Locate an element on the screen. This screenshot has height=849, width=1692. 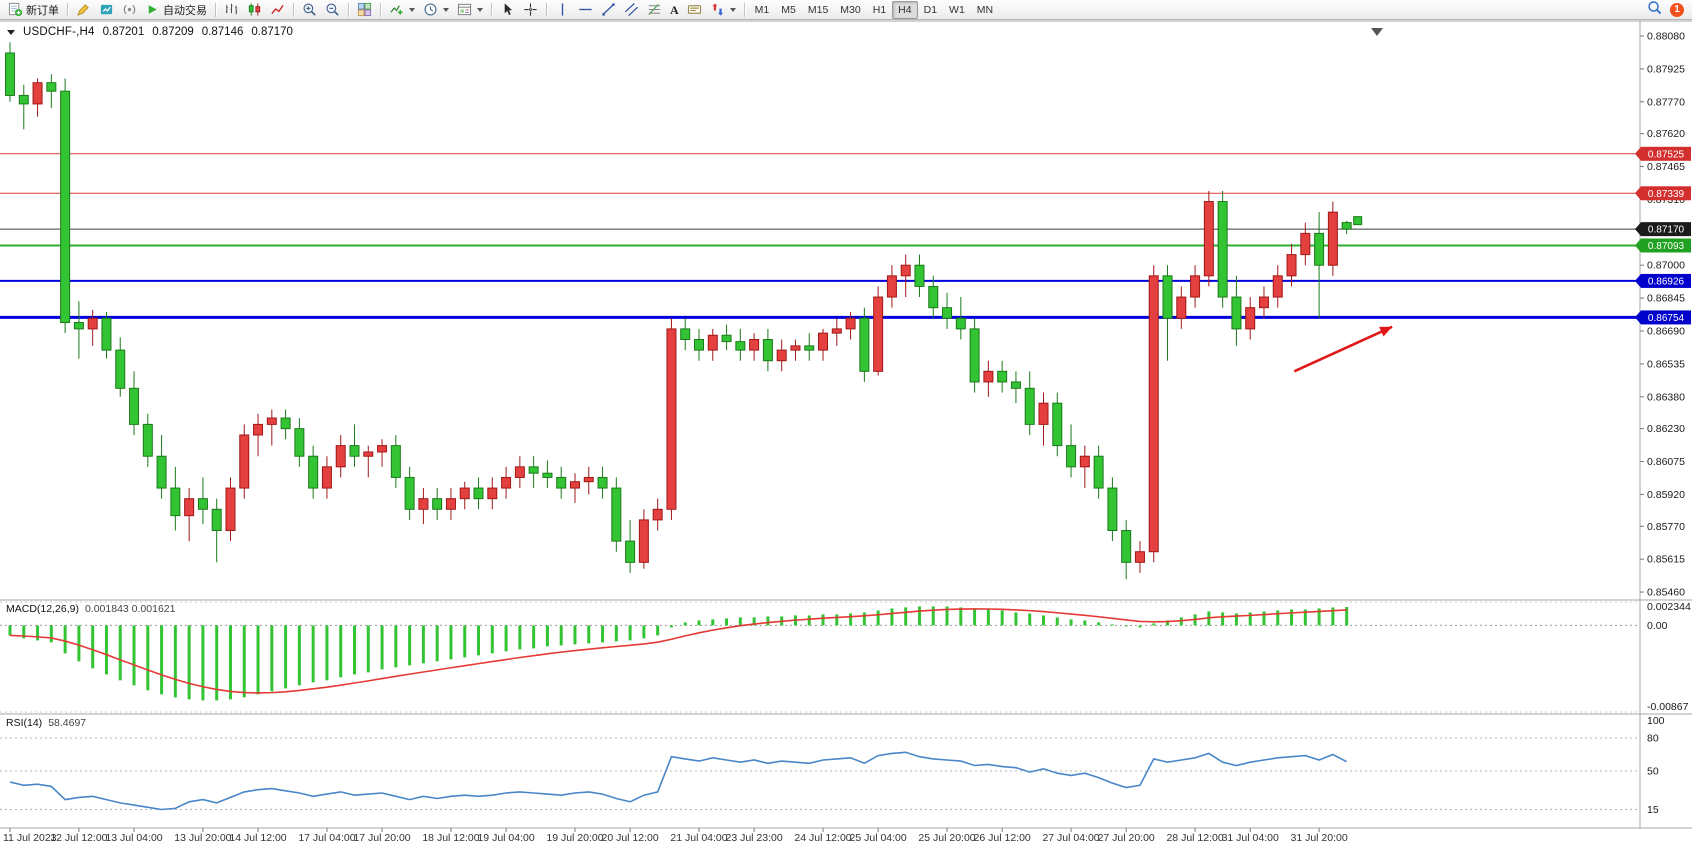
price-tick-label: 0.86380 is located at coordinates (1666, 397).